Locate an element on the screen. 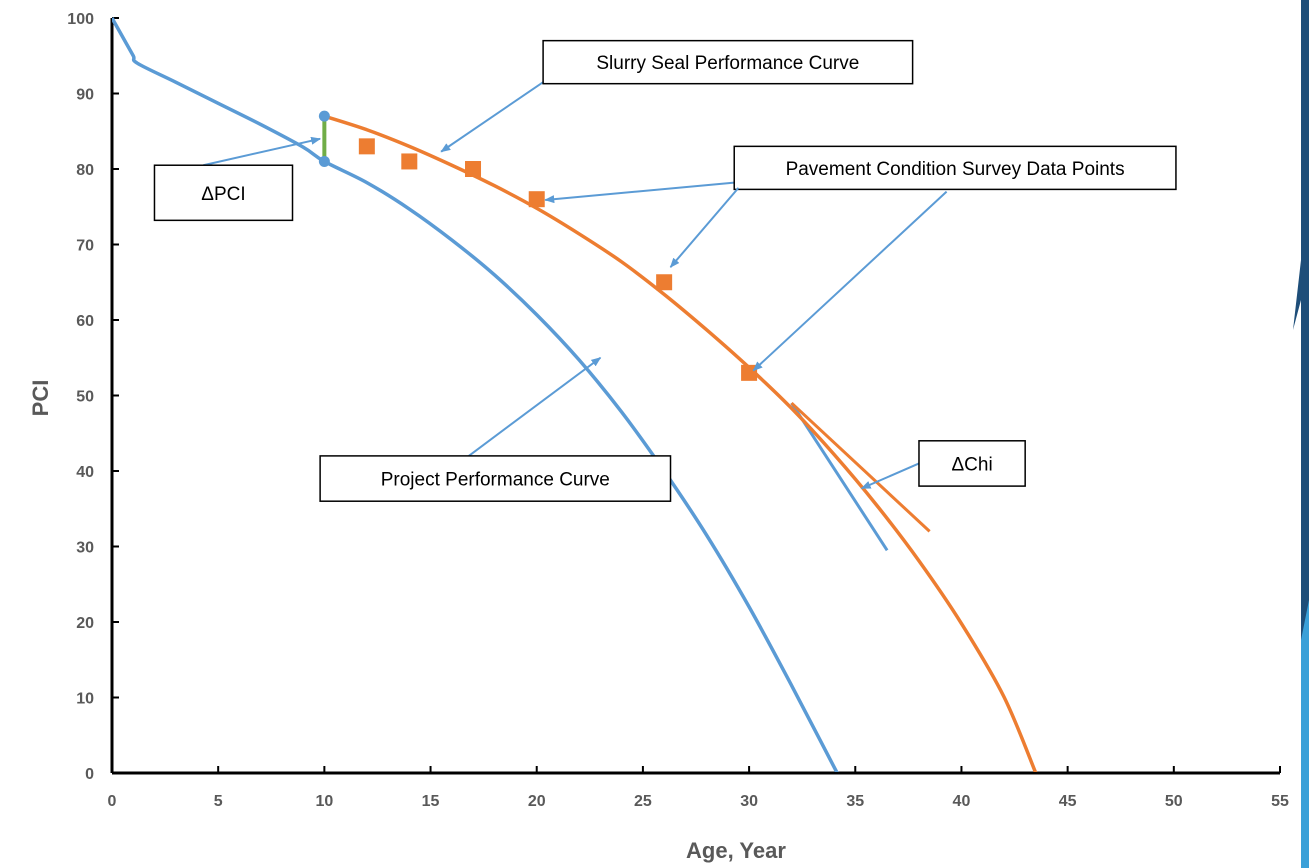 The height and width of the screenshot is (868, 1309). y-tick-label: 90 is located at coordinates (85, 95).